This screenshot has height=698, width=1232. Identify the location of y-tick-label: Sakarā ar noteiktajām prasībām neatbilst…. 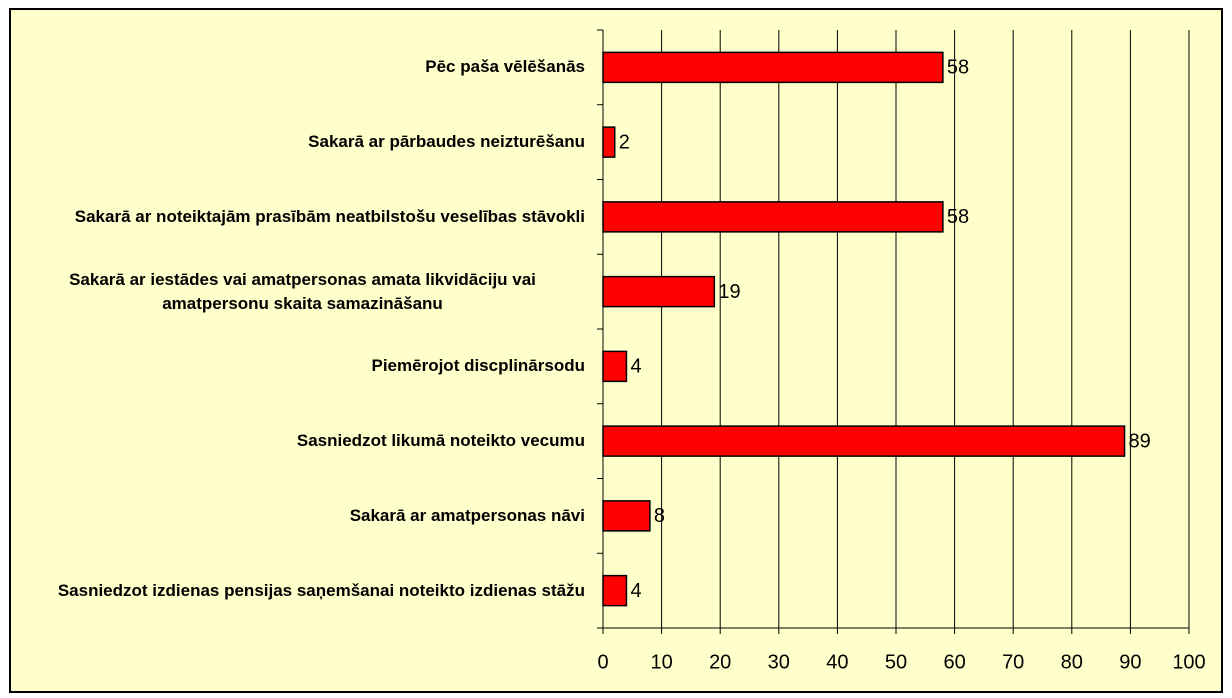
(329, 216).